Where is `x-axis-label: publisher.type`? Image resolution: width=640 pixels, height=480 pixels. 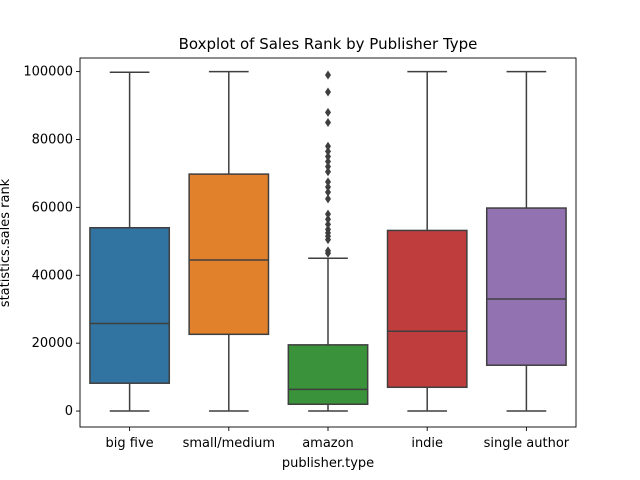 x-axis-label: publisher.type is located at coordinates (328, 463).